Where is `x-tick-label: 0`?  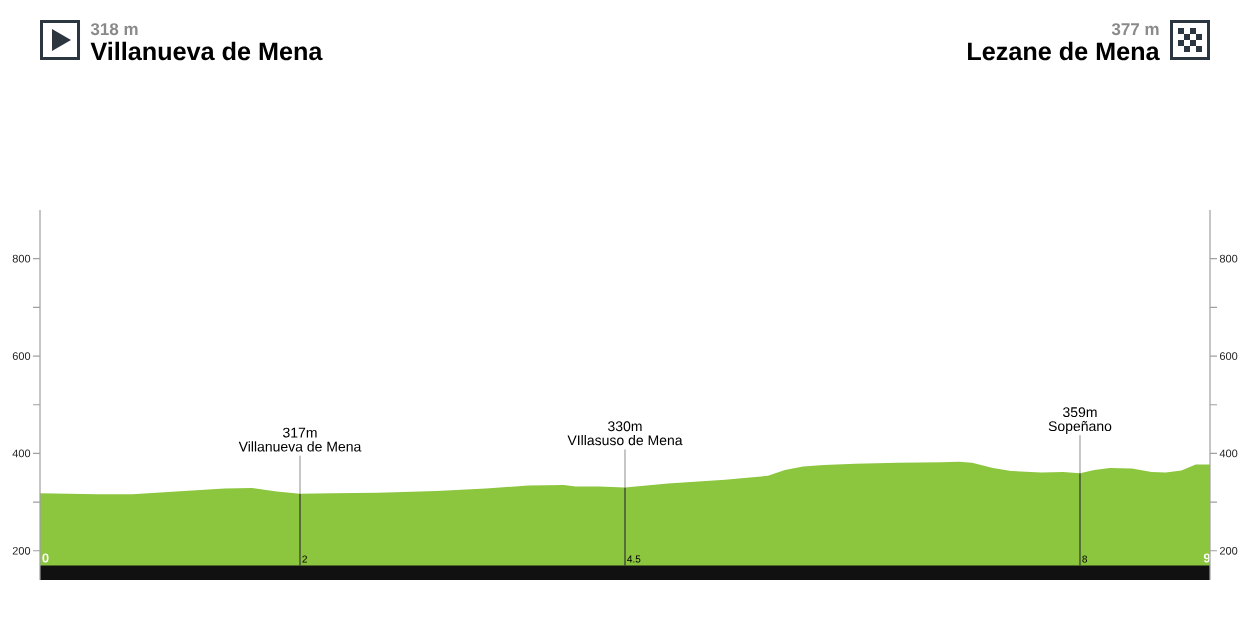
x-tick-label: 0 is located at coordinates (45, 558).